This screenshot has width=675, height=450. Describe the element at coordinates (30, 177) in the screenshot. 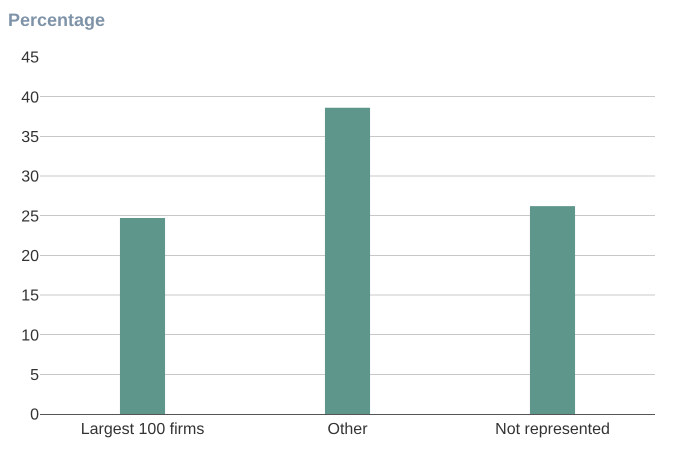

I see `y-tick-label: 30` at that location.